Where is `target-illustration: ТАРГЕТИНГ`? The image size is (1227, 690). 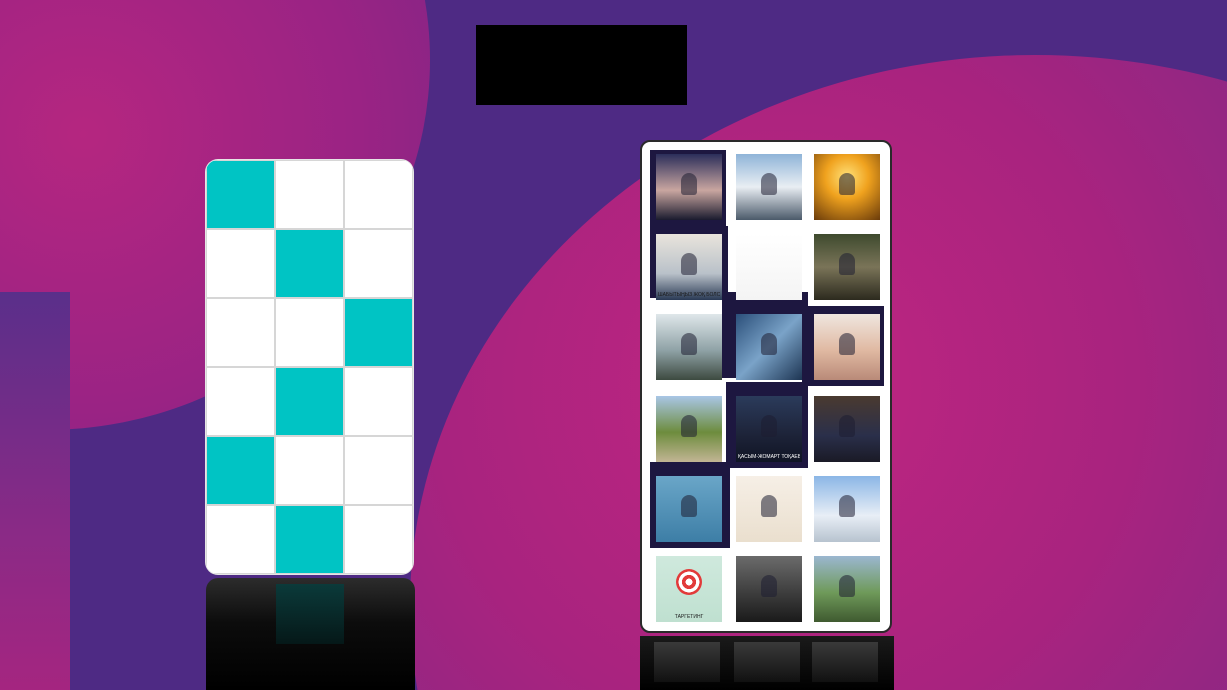
target-illustration: ТАРГЕТИНГ is located at coordinates (689, 589).